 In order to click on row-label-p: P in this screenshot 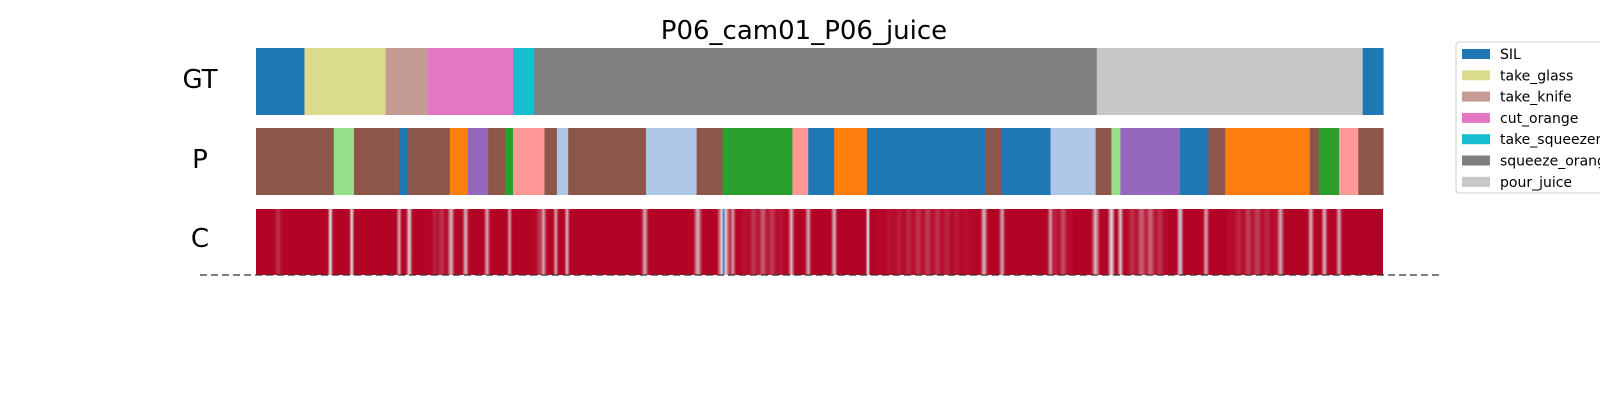, I will do `click(200, 160)`.